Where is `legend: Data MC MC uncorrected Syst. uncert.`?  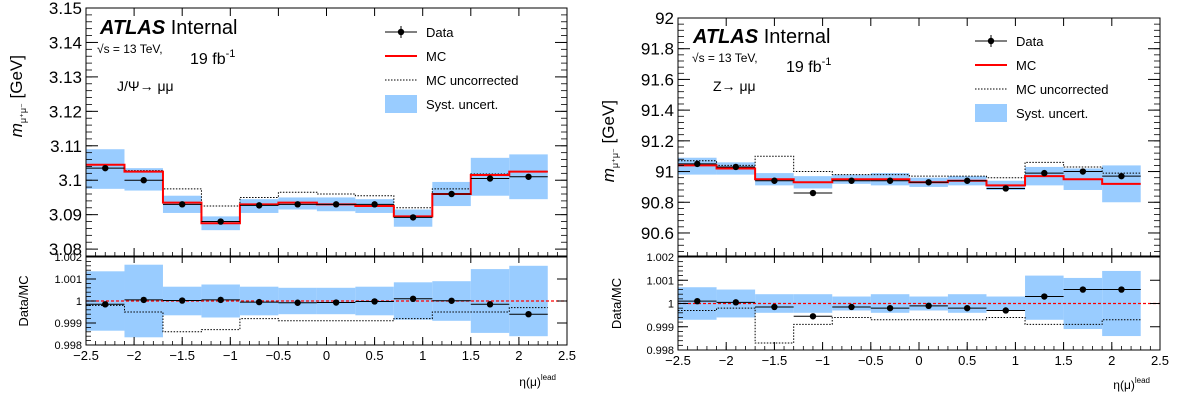 legend: Data MC MC uncorrected Syst. uncert. is located at coordinates (1041, 78).